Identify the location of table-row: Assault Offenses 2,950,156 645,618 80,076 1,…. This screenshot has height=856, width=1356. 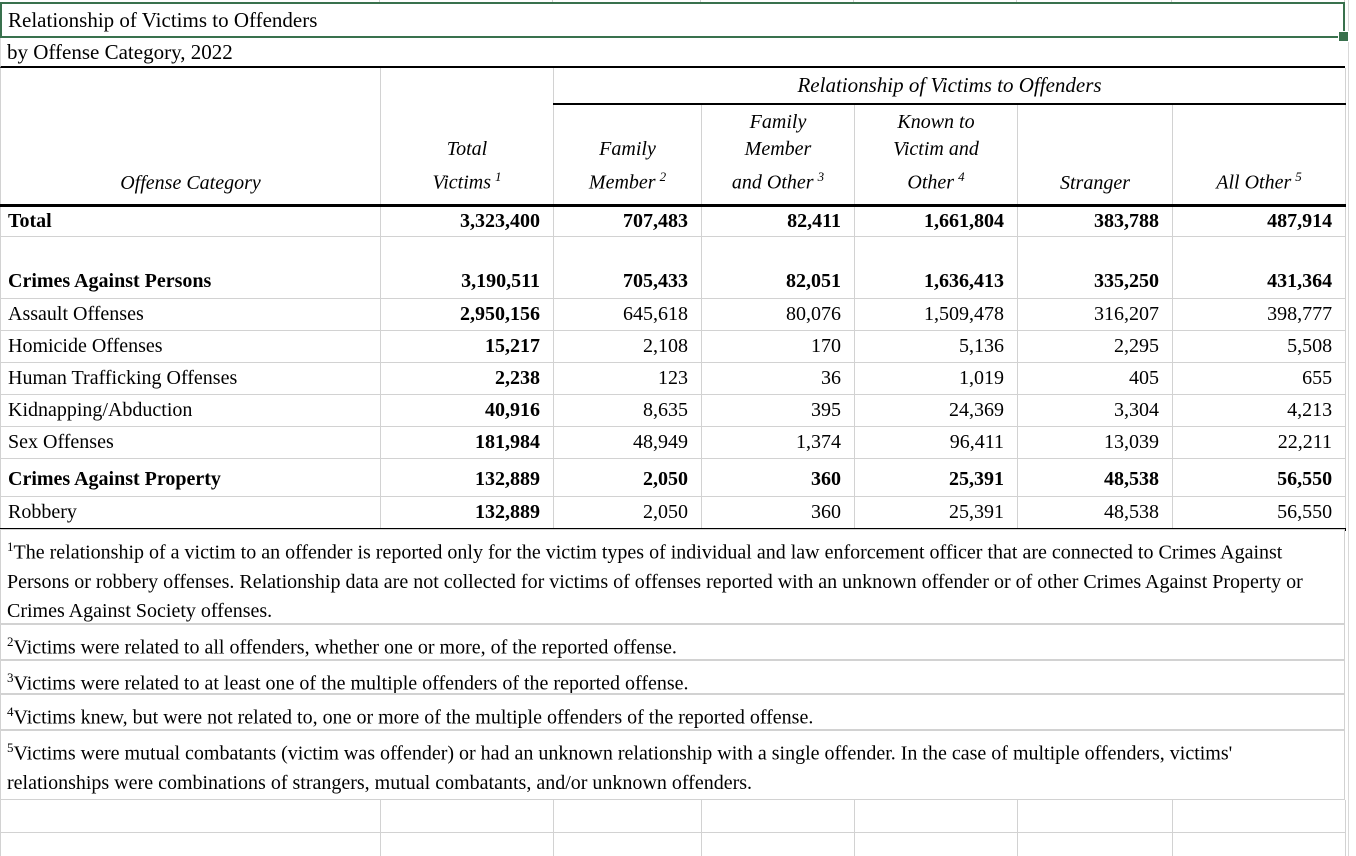
(673, 314).